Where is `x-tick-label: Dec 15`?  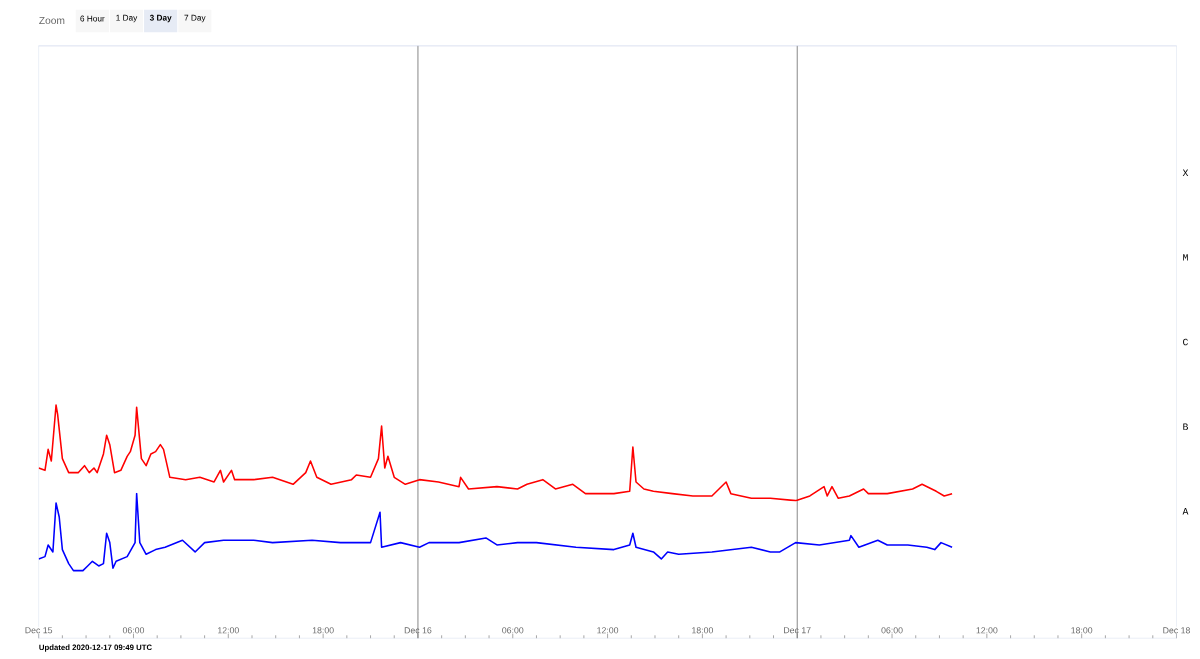
x-tick-label: Dec 15 is located at coordinates (39, 630).